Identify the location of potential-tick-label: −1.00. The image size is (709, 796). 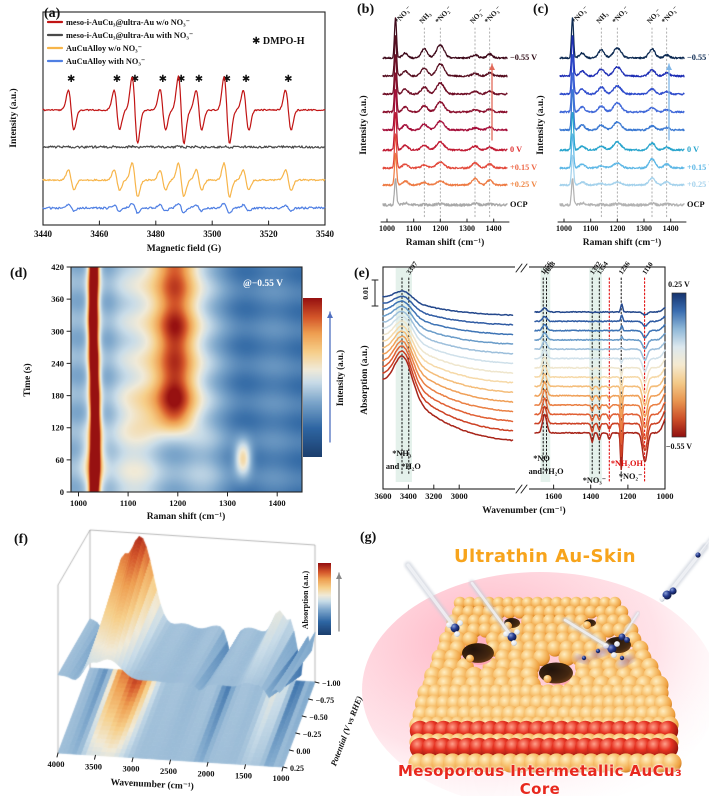
(331, 683).